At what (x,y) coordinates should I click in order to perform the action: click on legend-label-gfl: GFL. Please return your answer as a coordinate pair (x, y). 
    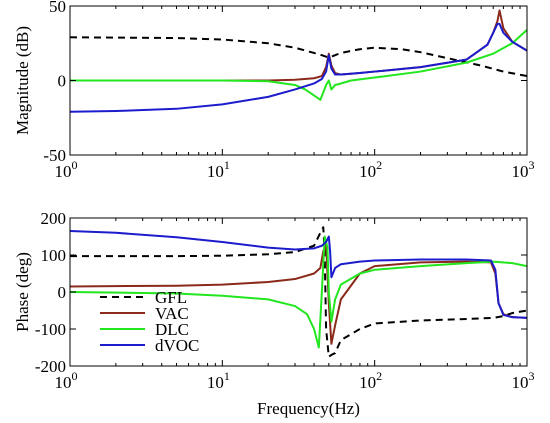
    Looking at the image, I should click on (171, 297).